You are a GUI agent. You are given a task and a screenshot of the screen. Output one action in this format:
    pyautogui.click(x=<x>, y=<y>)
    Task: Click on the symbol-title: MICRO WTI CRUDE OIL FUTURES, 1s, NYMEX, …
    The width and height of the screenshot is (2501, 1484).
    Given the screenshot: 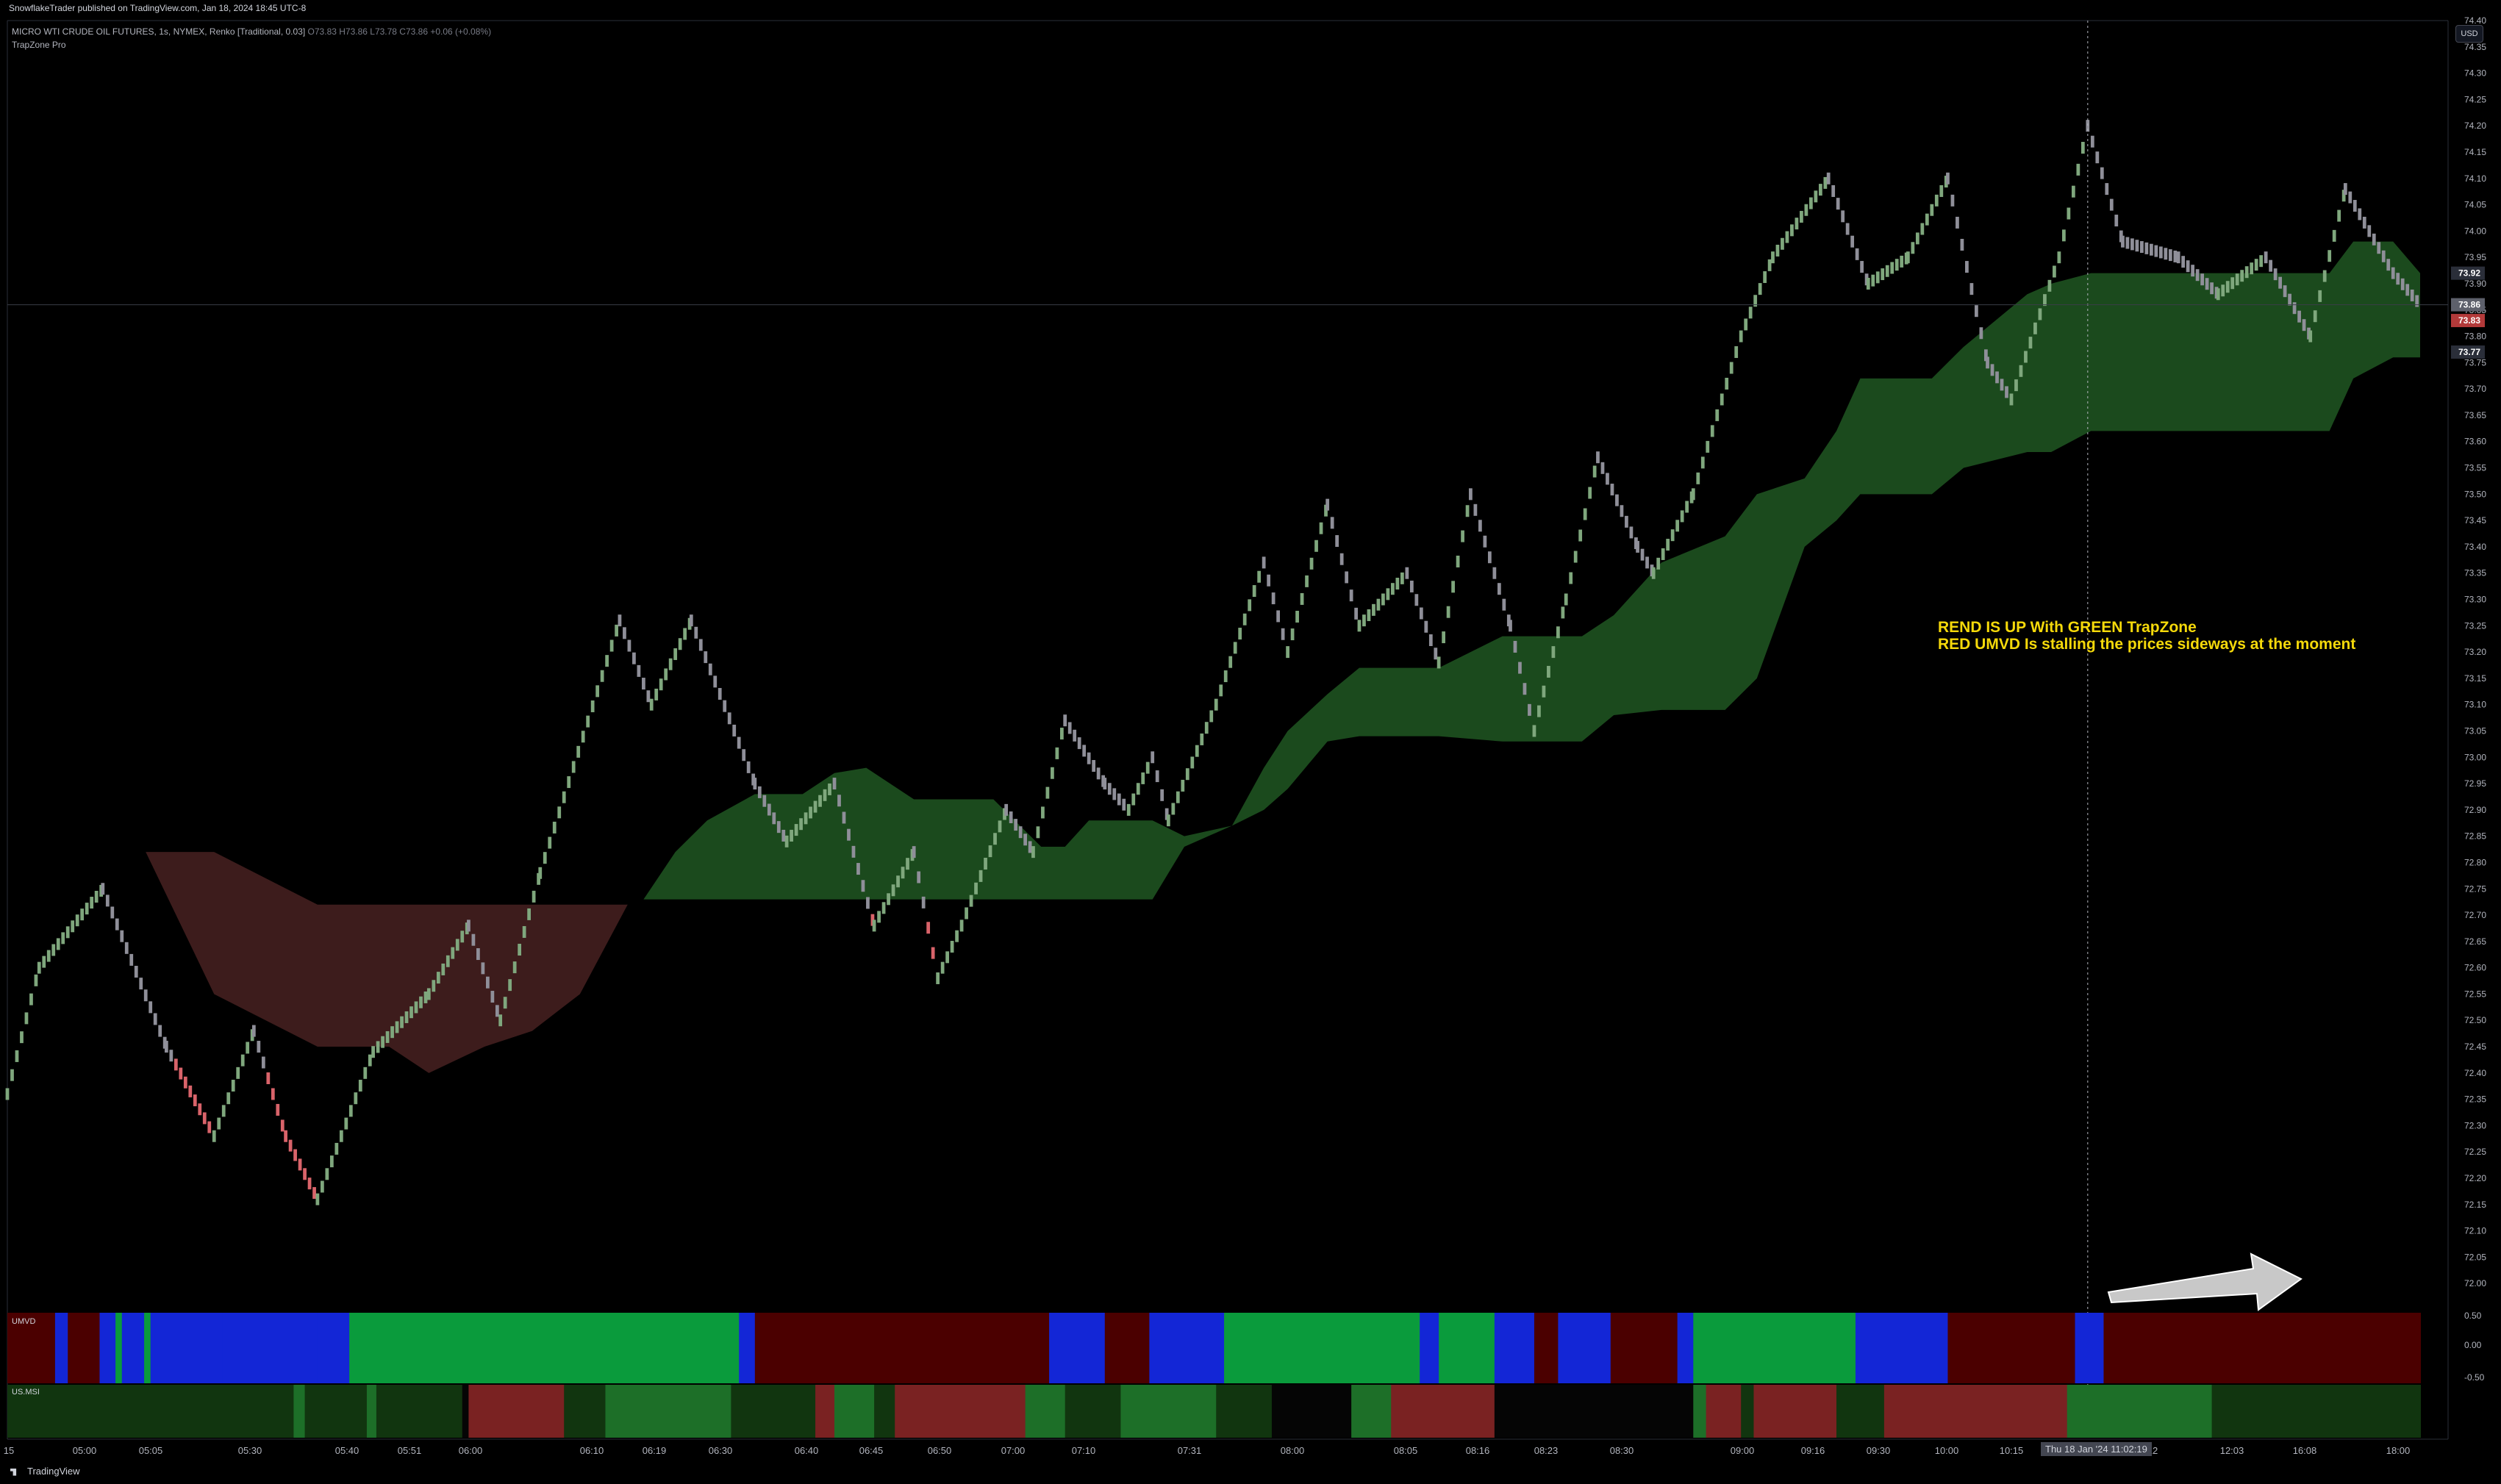 What is the action you would take?
    pyautogui.click(x=159, y=32)
    